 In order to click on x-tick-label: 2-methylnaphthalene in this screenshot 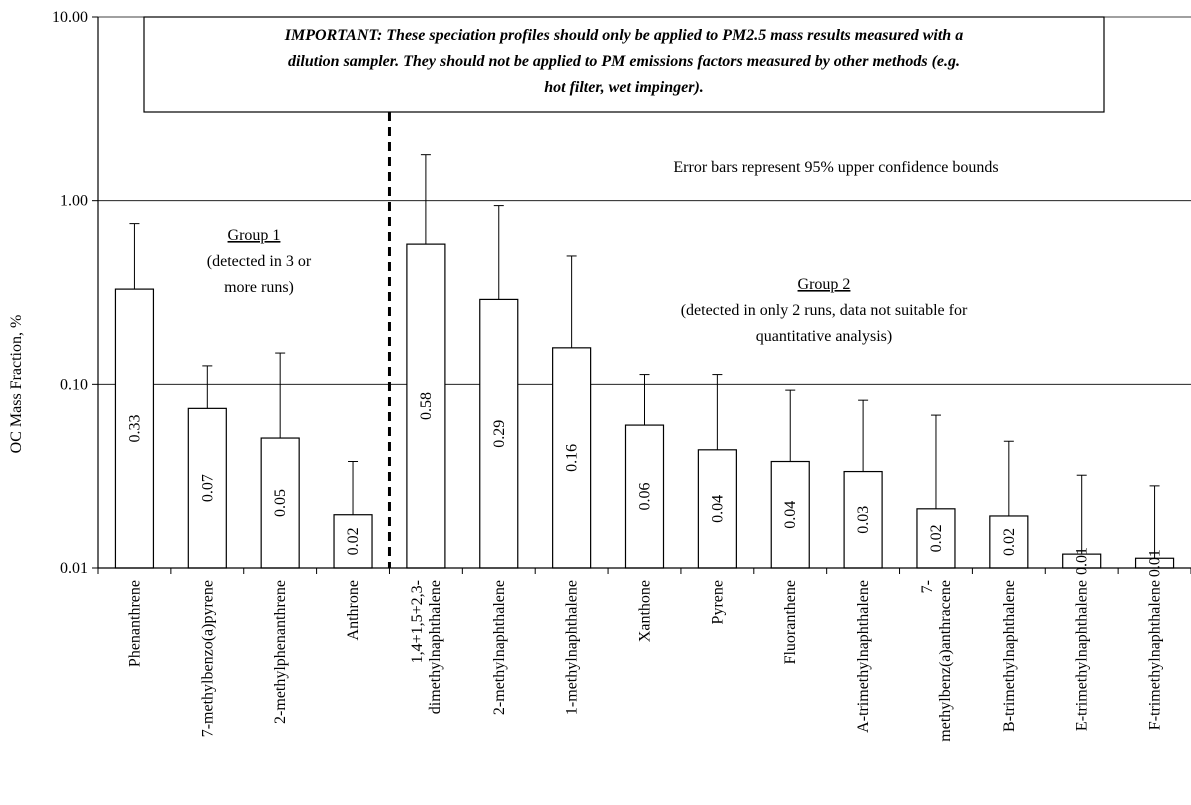, I will do `click(499, 647)`.